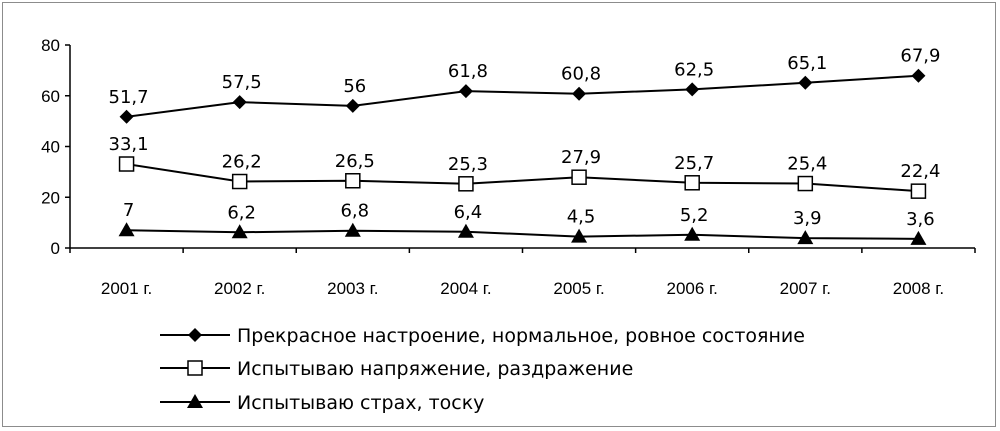 This screenshot has height=431, width=1000. I want to click on data-label: 3,6, so click(920, 219).